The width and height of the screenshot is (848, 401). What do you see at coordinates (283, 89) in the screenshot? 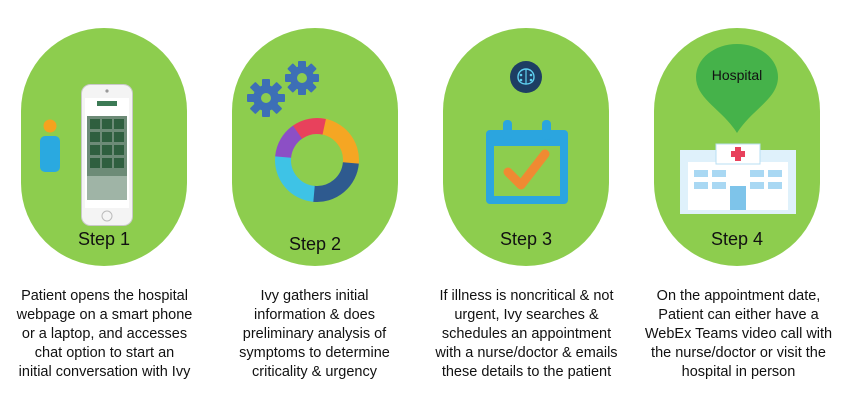
I see `gears-icon` at bounding box center [283, 89].